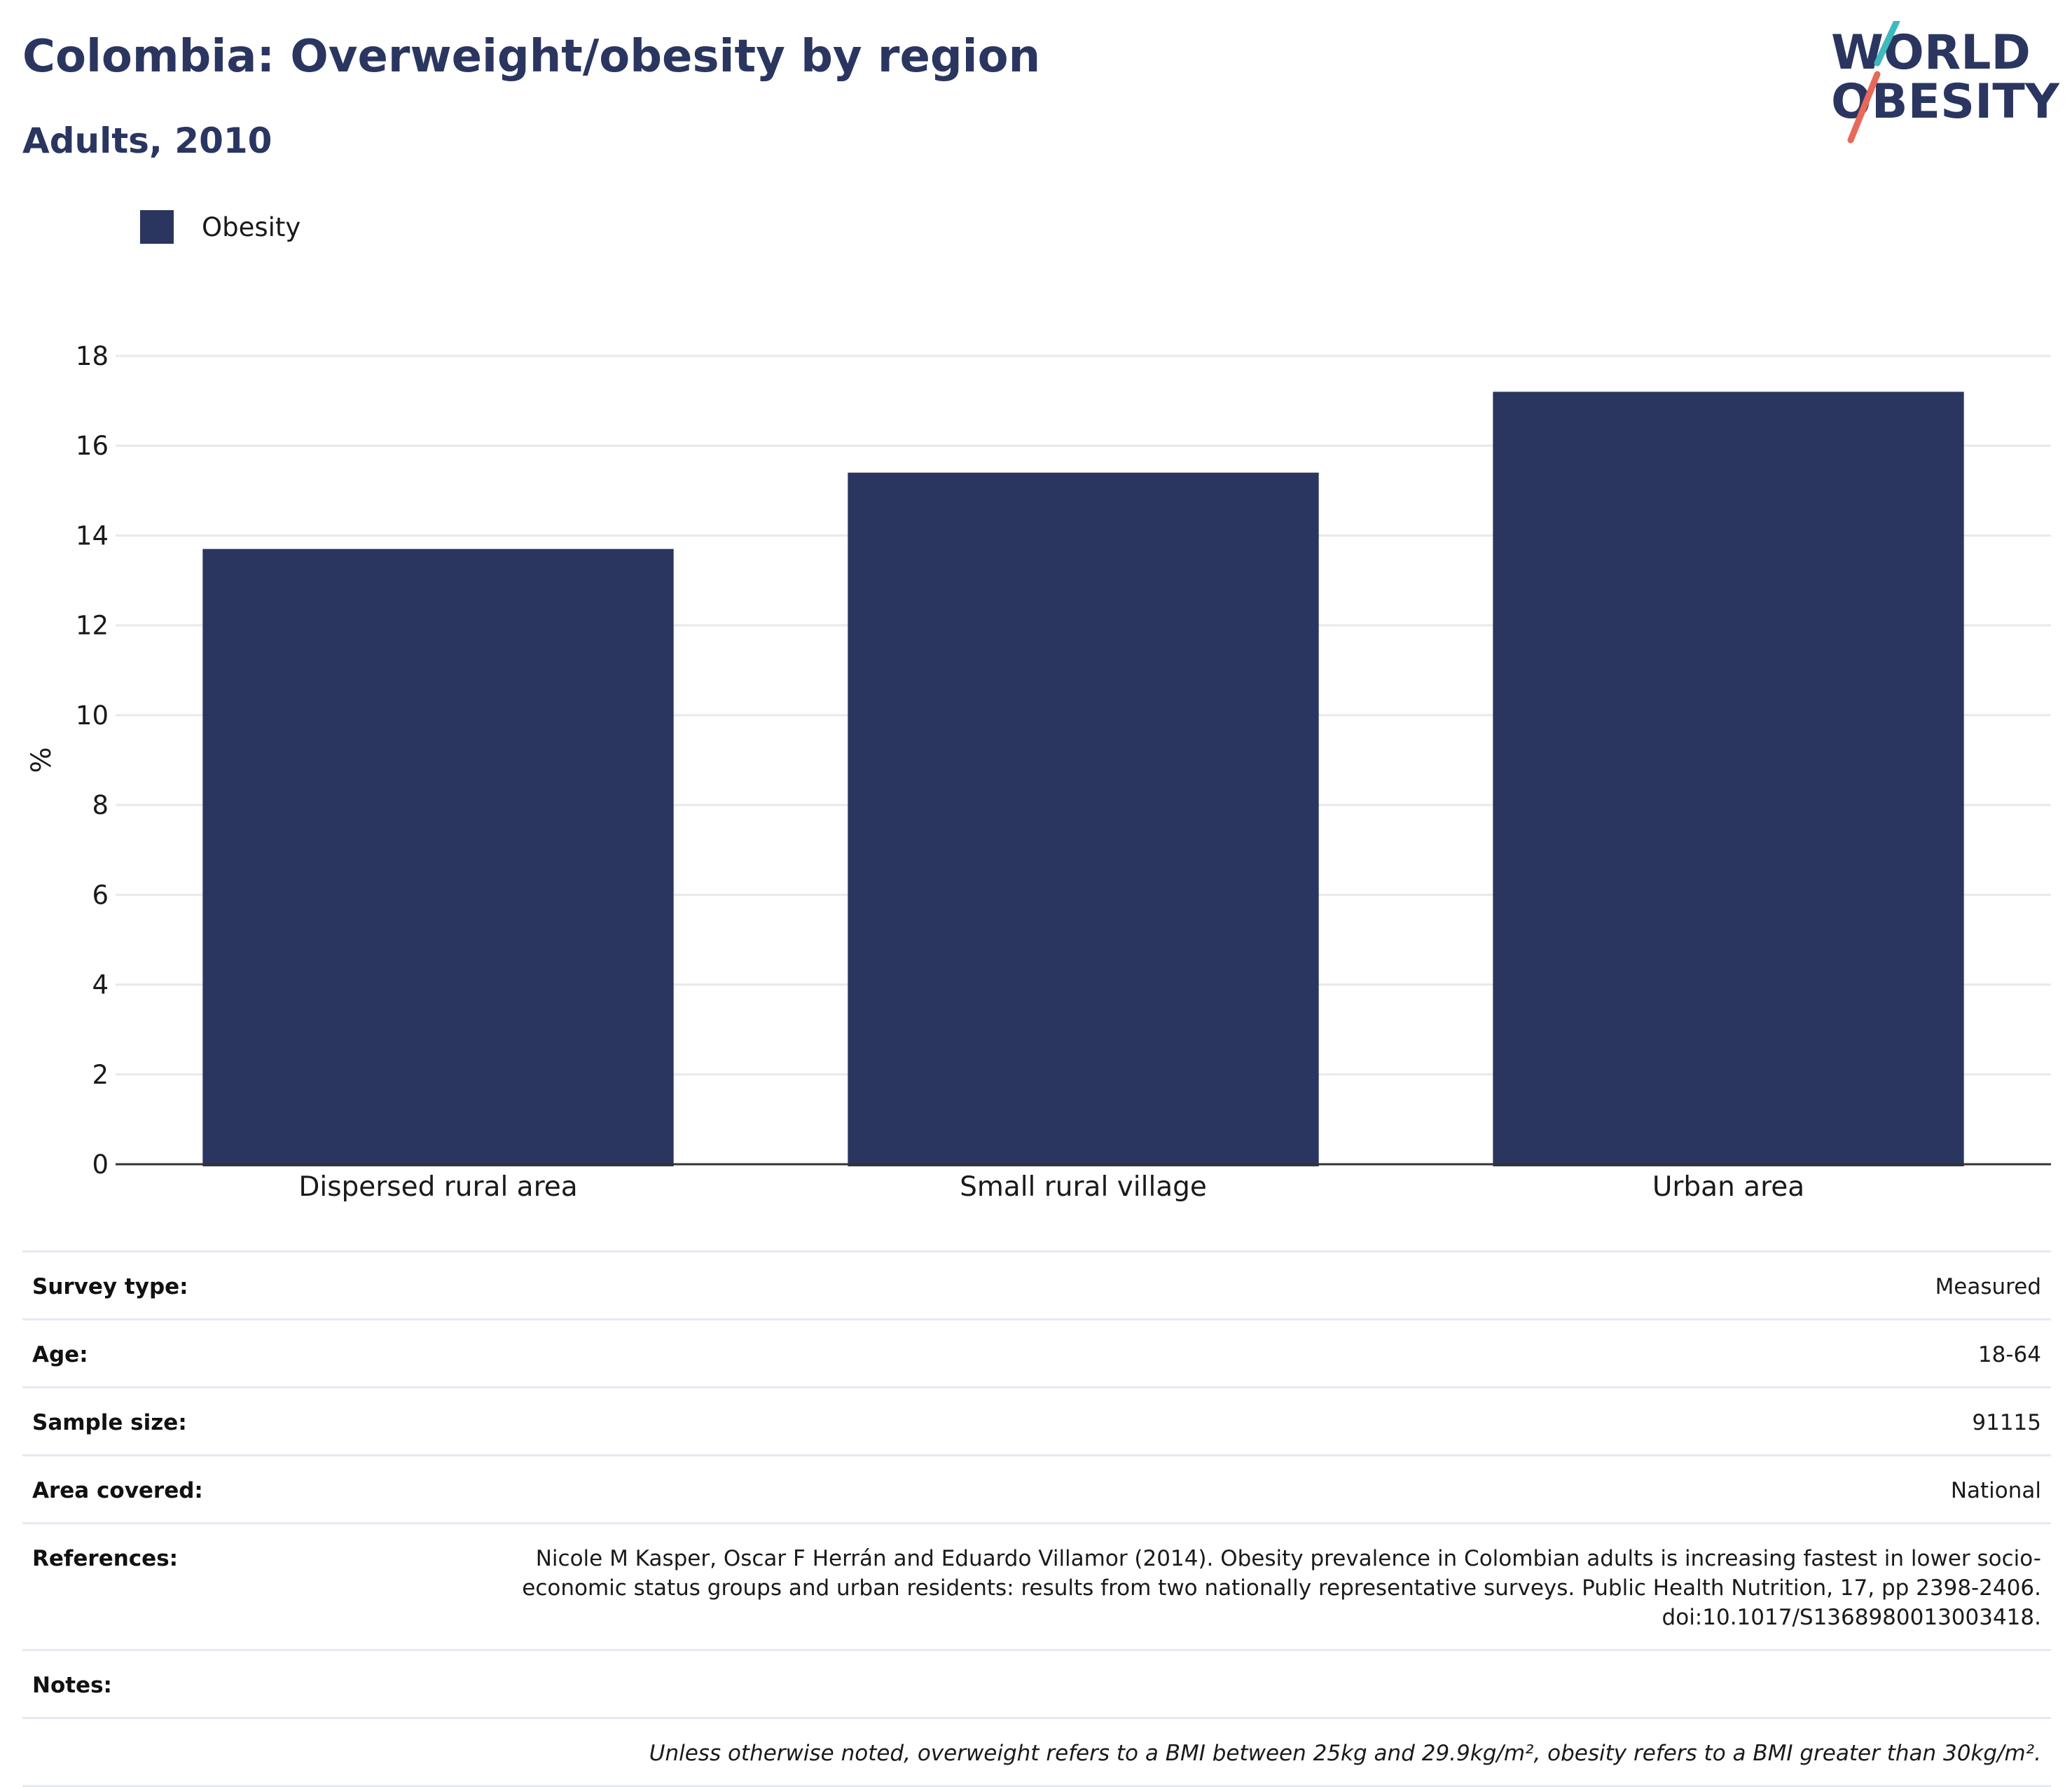  Describe the element at coordinates (42, 760) in the screenshot. I see `y-axis-label: %` at that location.